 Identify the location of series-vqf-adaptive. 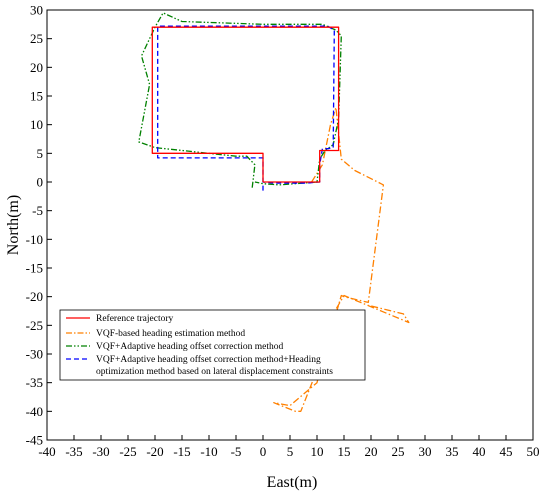
(240, 100).